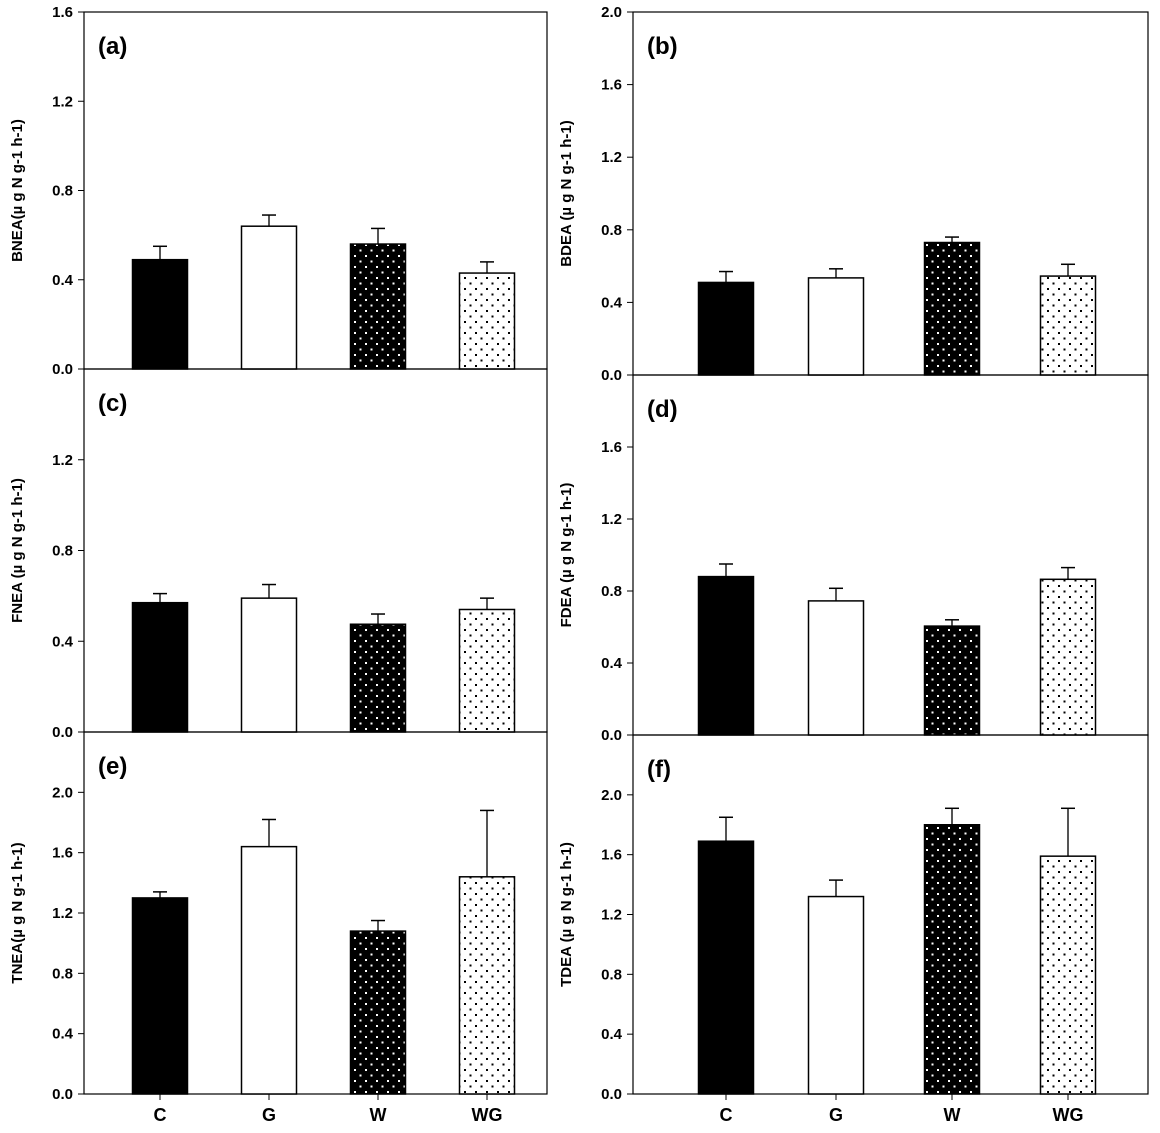  Describe the element at coordinates (659, 769) in the screenshot. I see `panel-label: (f)` at that location.